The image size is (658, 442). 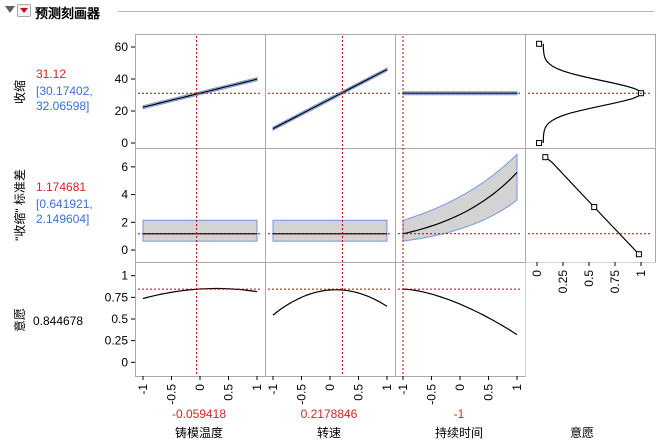 I want to click on y-tick-label: 6, so click(x=124, y=167).